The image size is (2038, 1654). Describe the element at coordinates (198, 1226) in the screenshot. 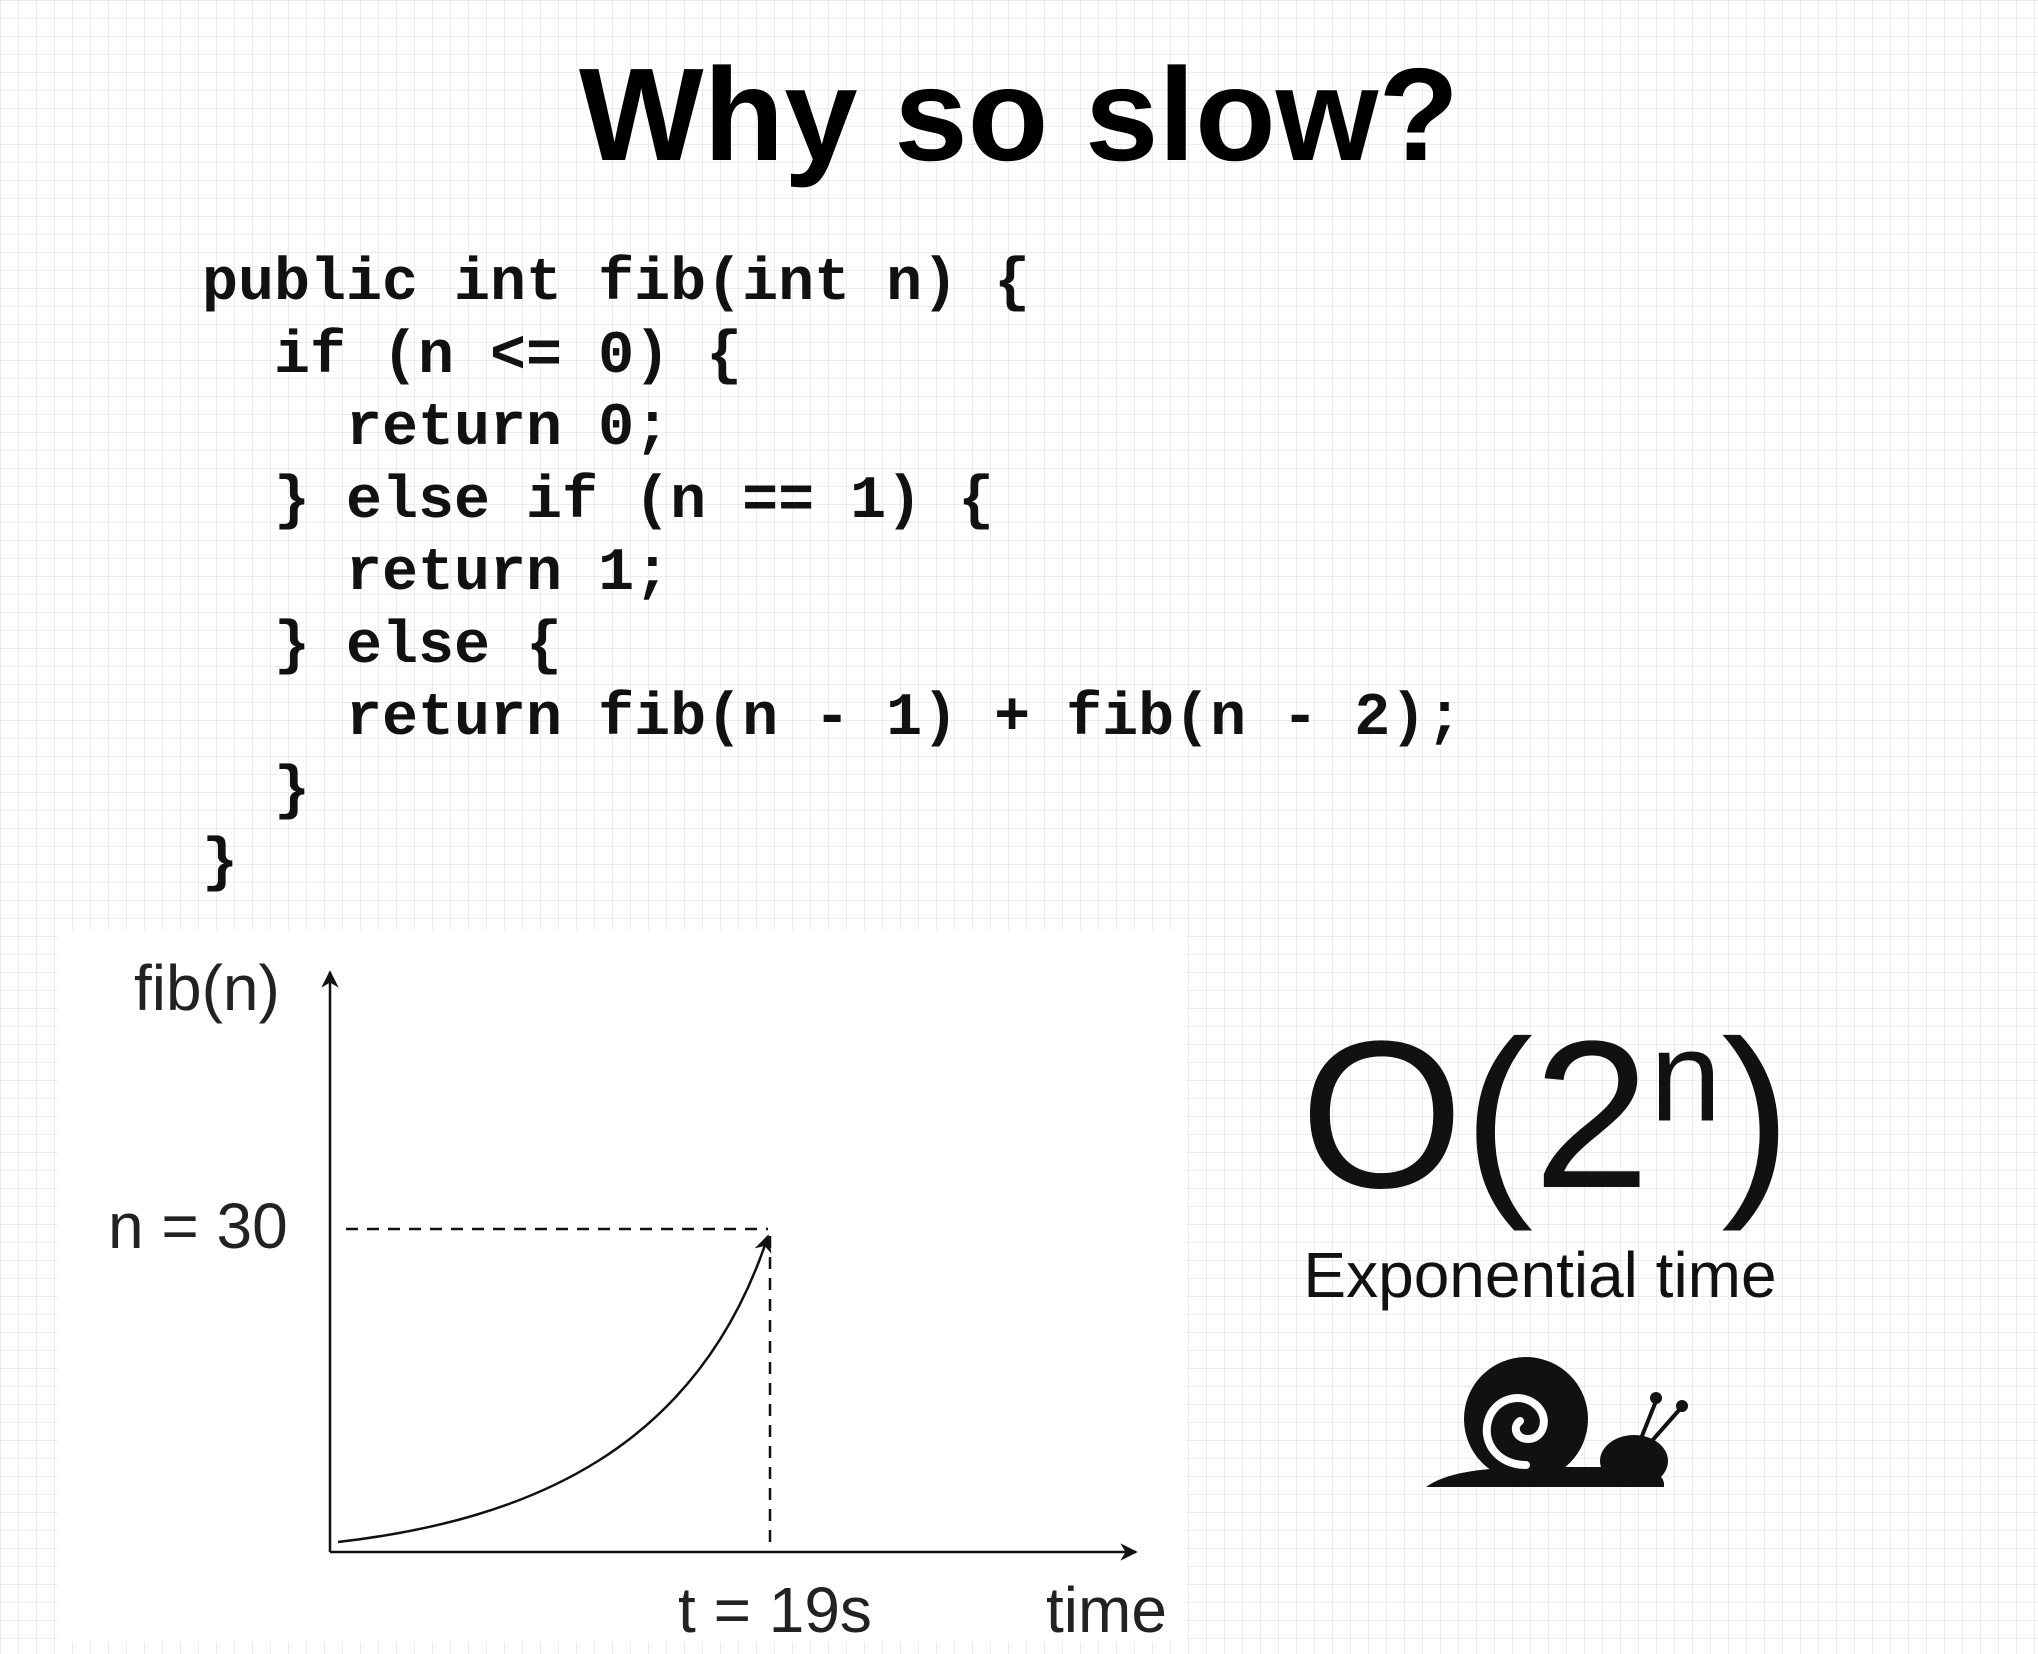

I see `y-marker-label: n = 30` at that location.